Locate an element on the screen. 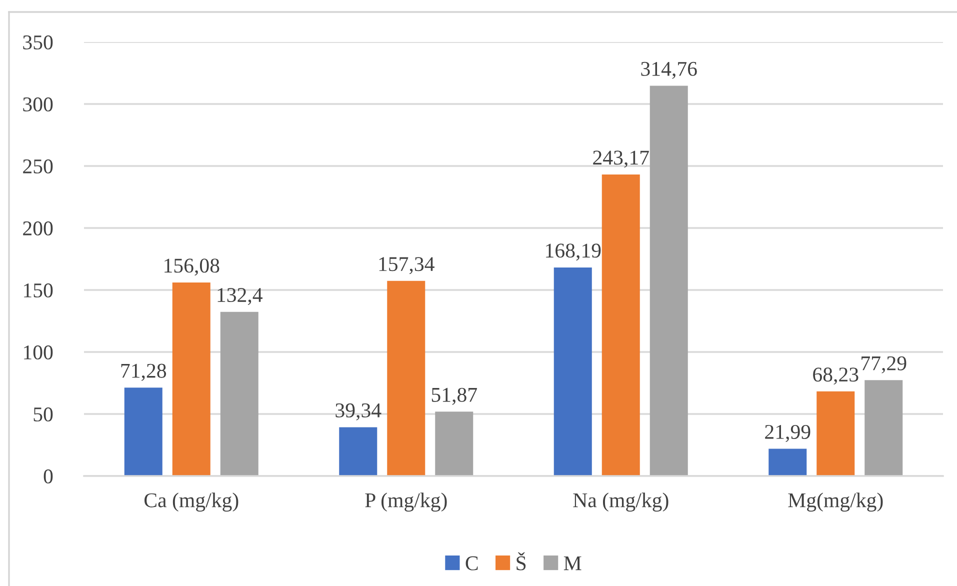  legend-label: M is located at coordinates (573, 563).